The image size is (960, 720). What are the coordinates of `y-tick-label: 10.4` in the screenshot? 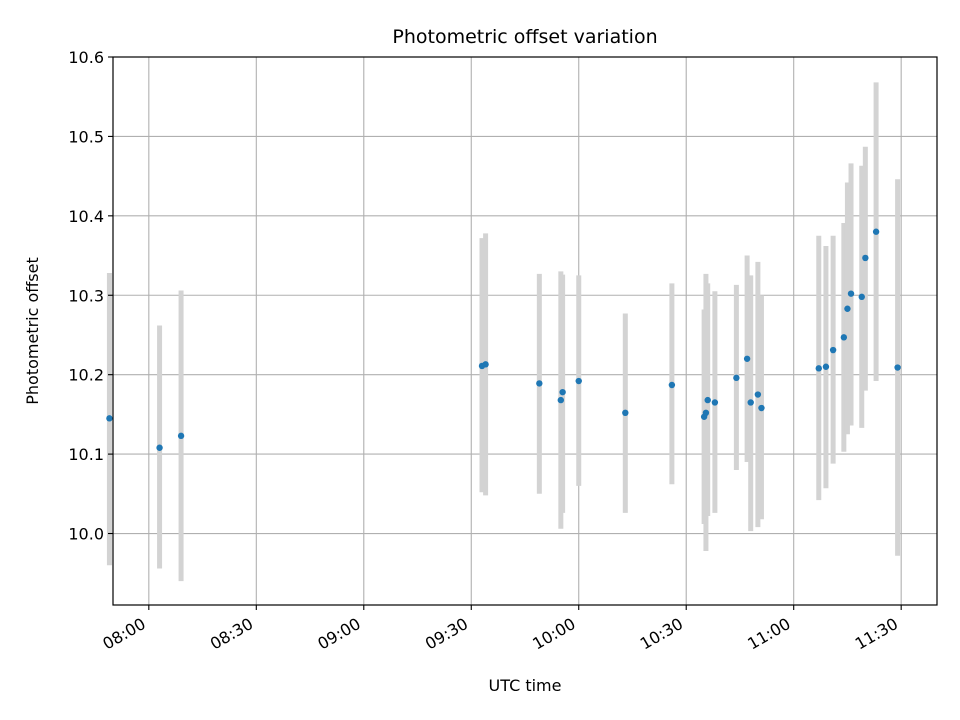 It's located at (86, 216).